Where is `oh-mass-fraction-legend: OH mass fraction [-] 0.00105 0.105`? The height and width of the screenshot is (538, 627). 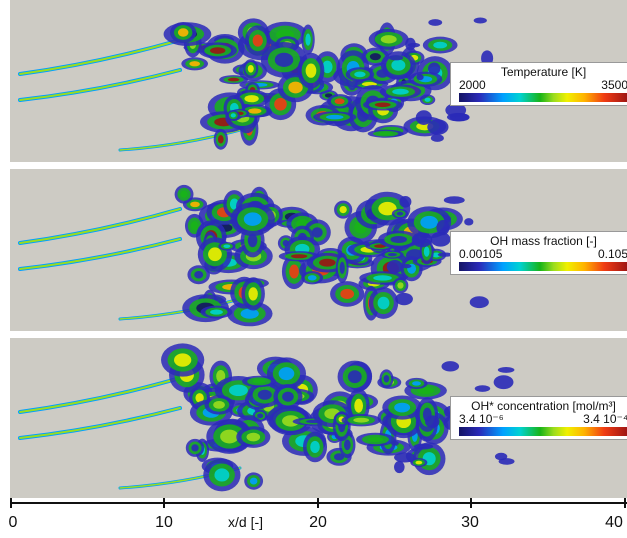 oh-mass-fraction-legend: OH mass fraction [-] 0.00105 0.105 is located at coordinates (538, 253).